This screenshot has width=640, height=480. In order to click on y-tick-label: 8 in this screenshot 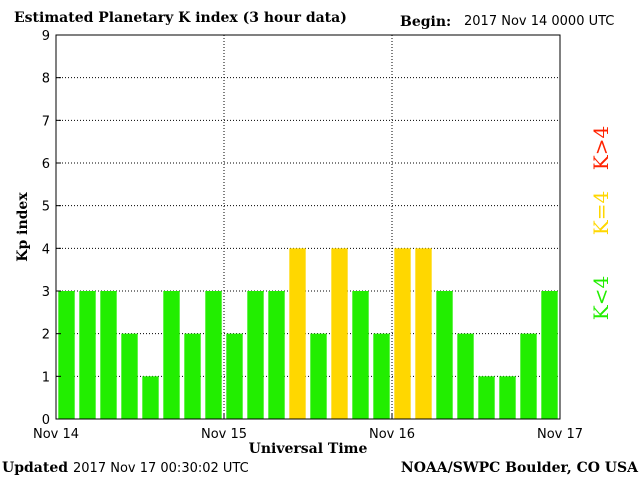, I will do `click(46, 79)`.